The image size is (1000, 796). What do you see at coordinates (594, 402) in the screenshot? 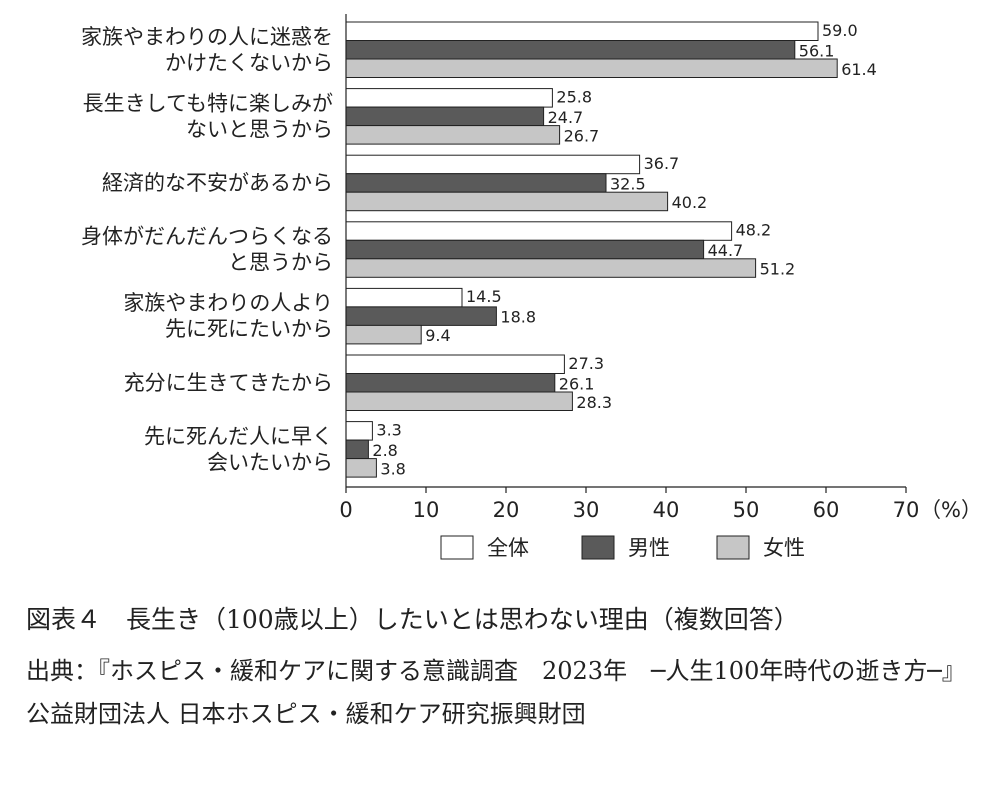
I see `value-label: 28.3` at bounding box center [594, 402].